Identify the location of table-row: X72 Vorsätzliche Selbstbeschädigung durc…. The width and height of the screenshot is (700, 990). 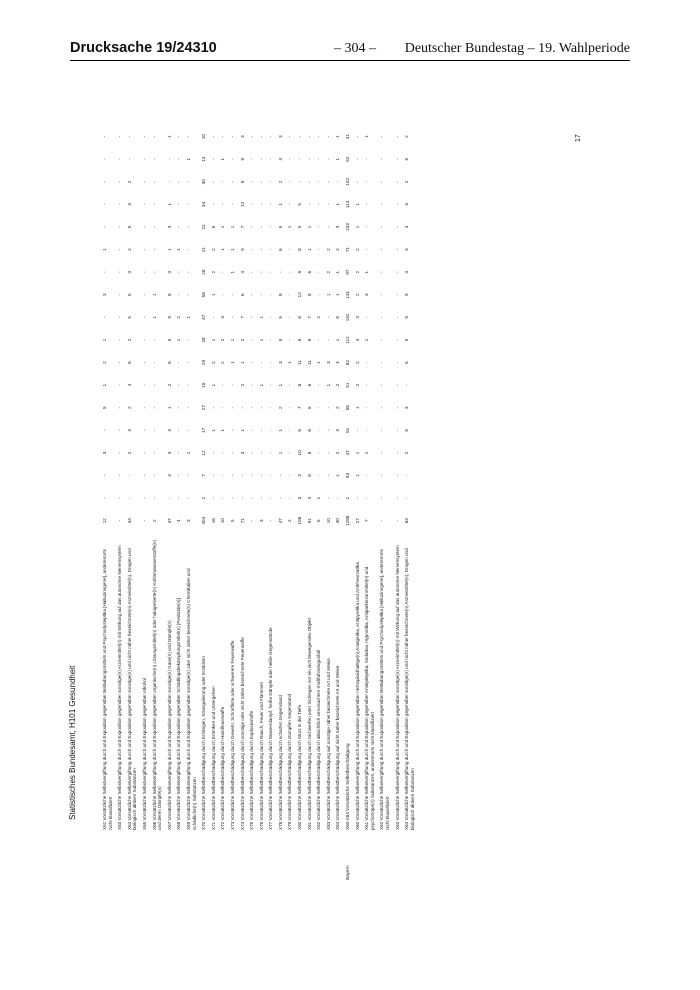
(223, 502).